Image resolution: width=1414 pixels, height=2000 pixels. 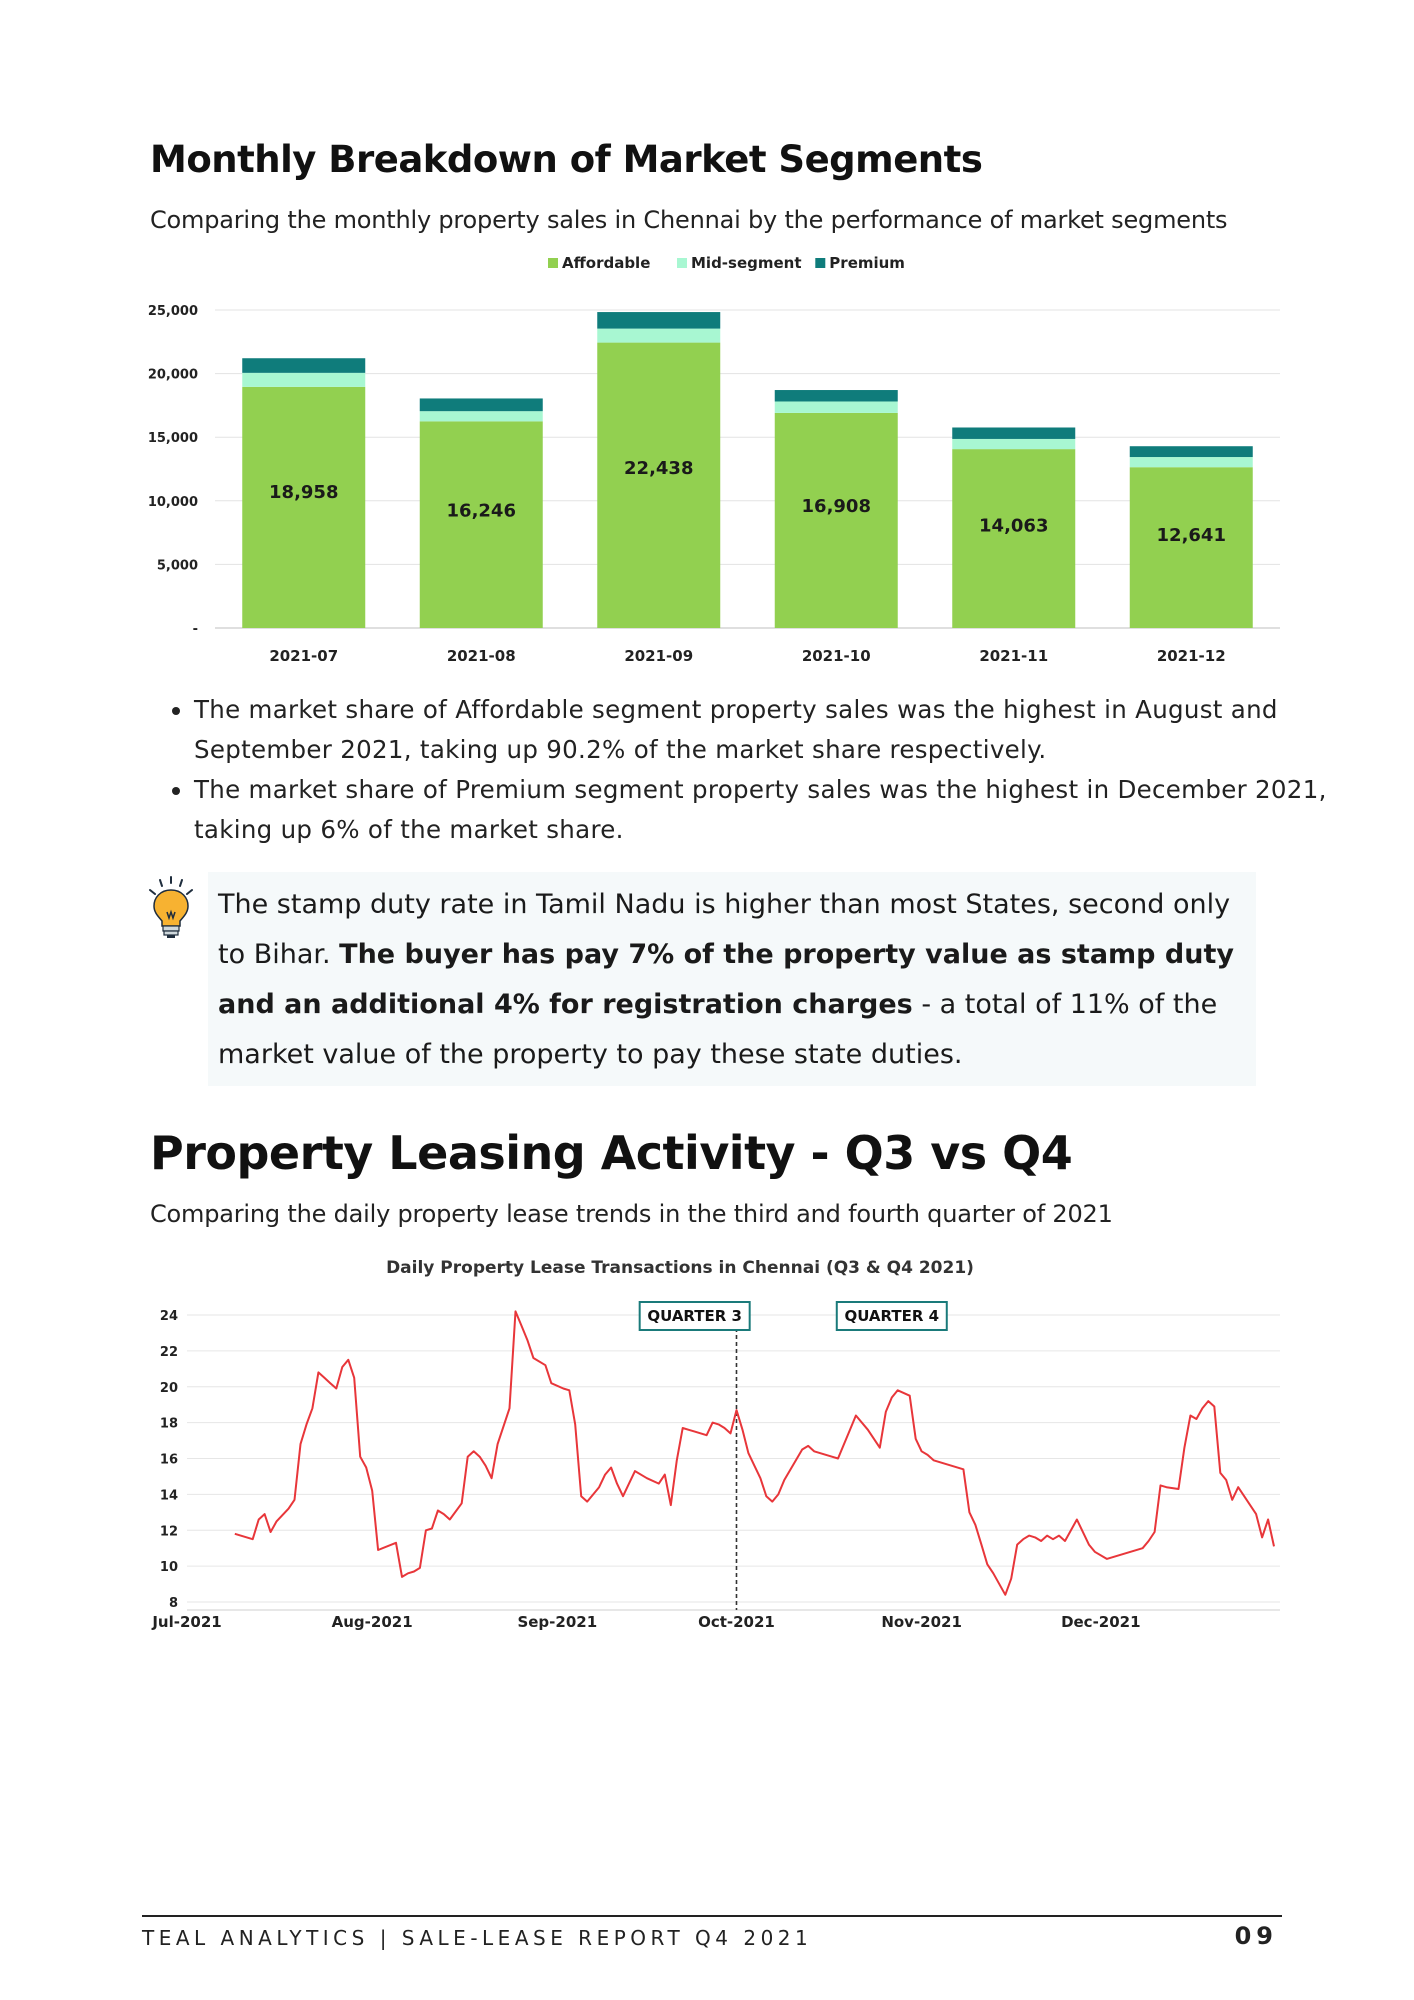 I want to click on x-tick-label: 2021-10, so click(x=836, y=656).